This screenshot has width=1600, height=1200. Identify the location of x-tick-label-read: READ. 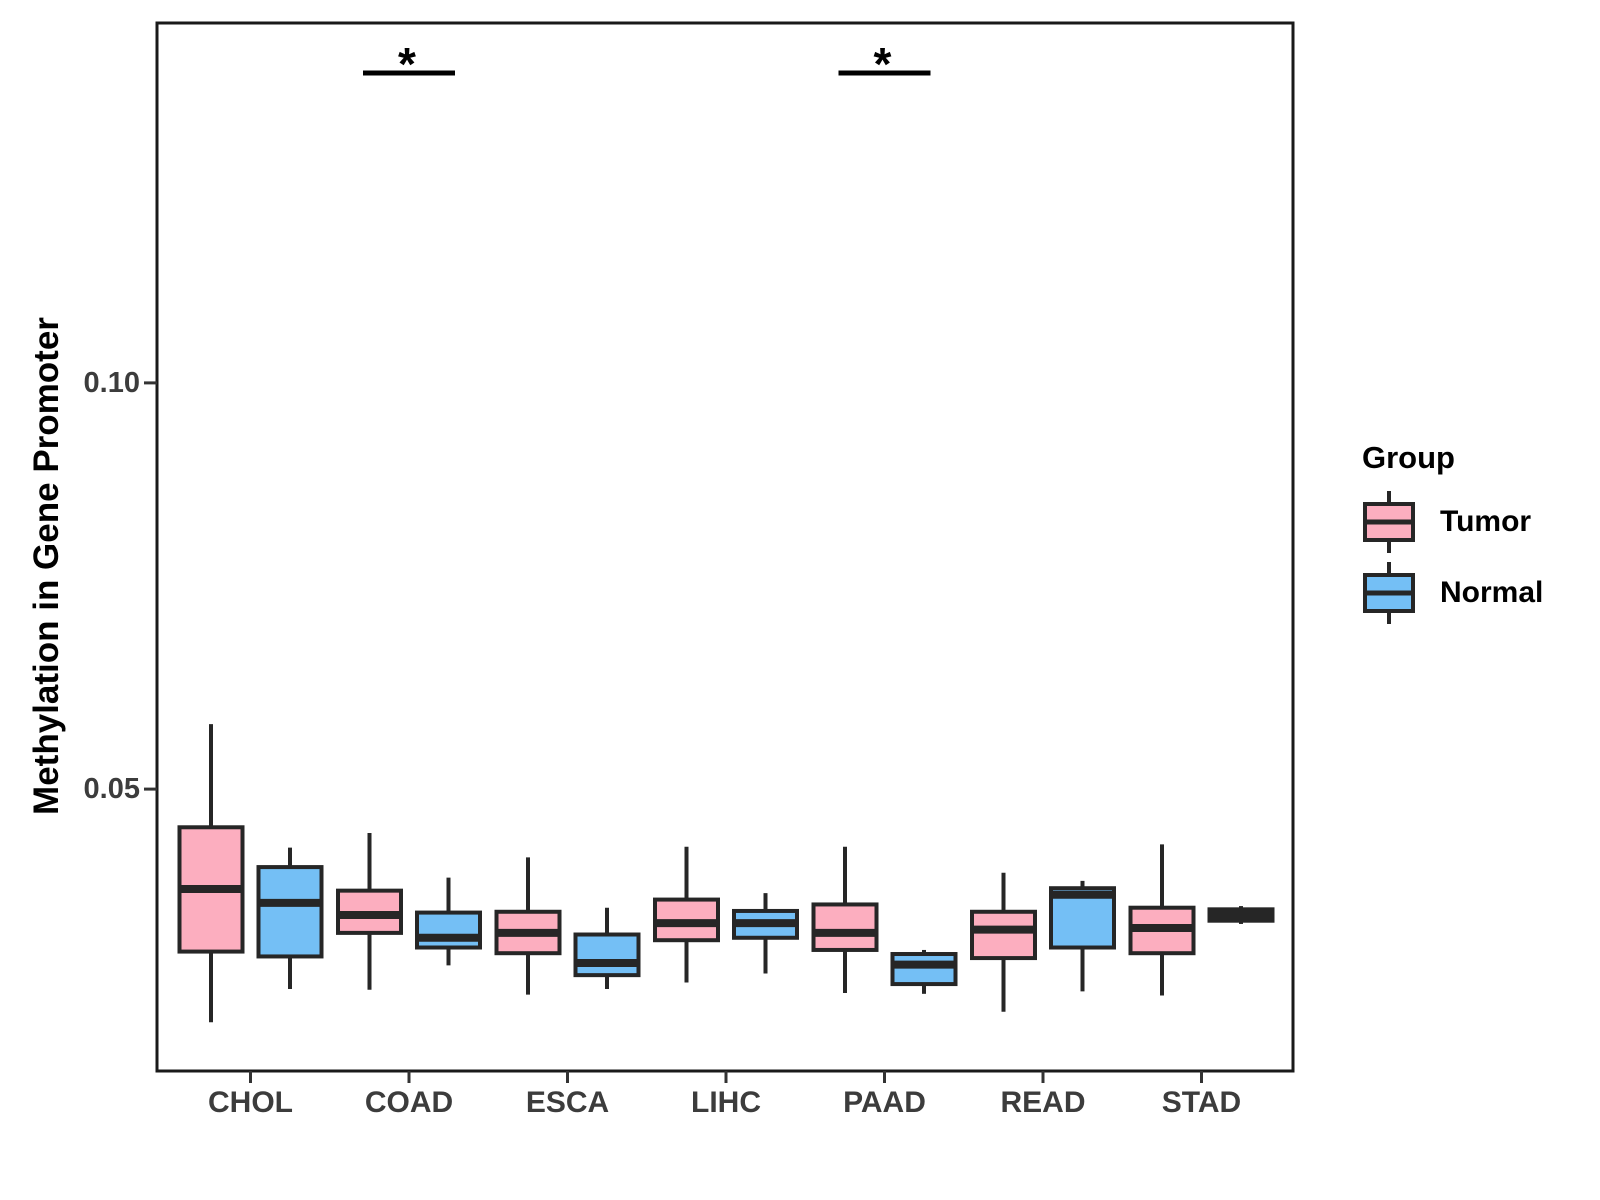
(1043, 1102).